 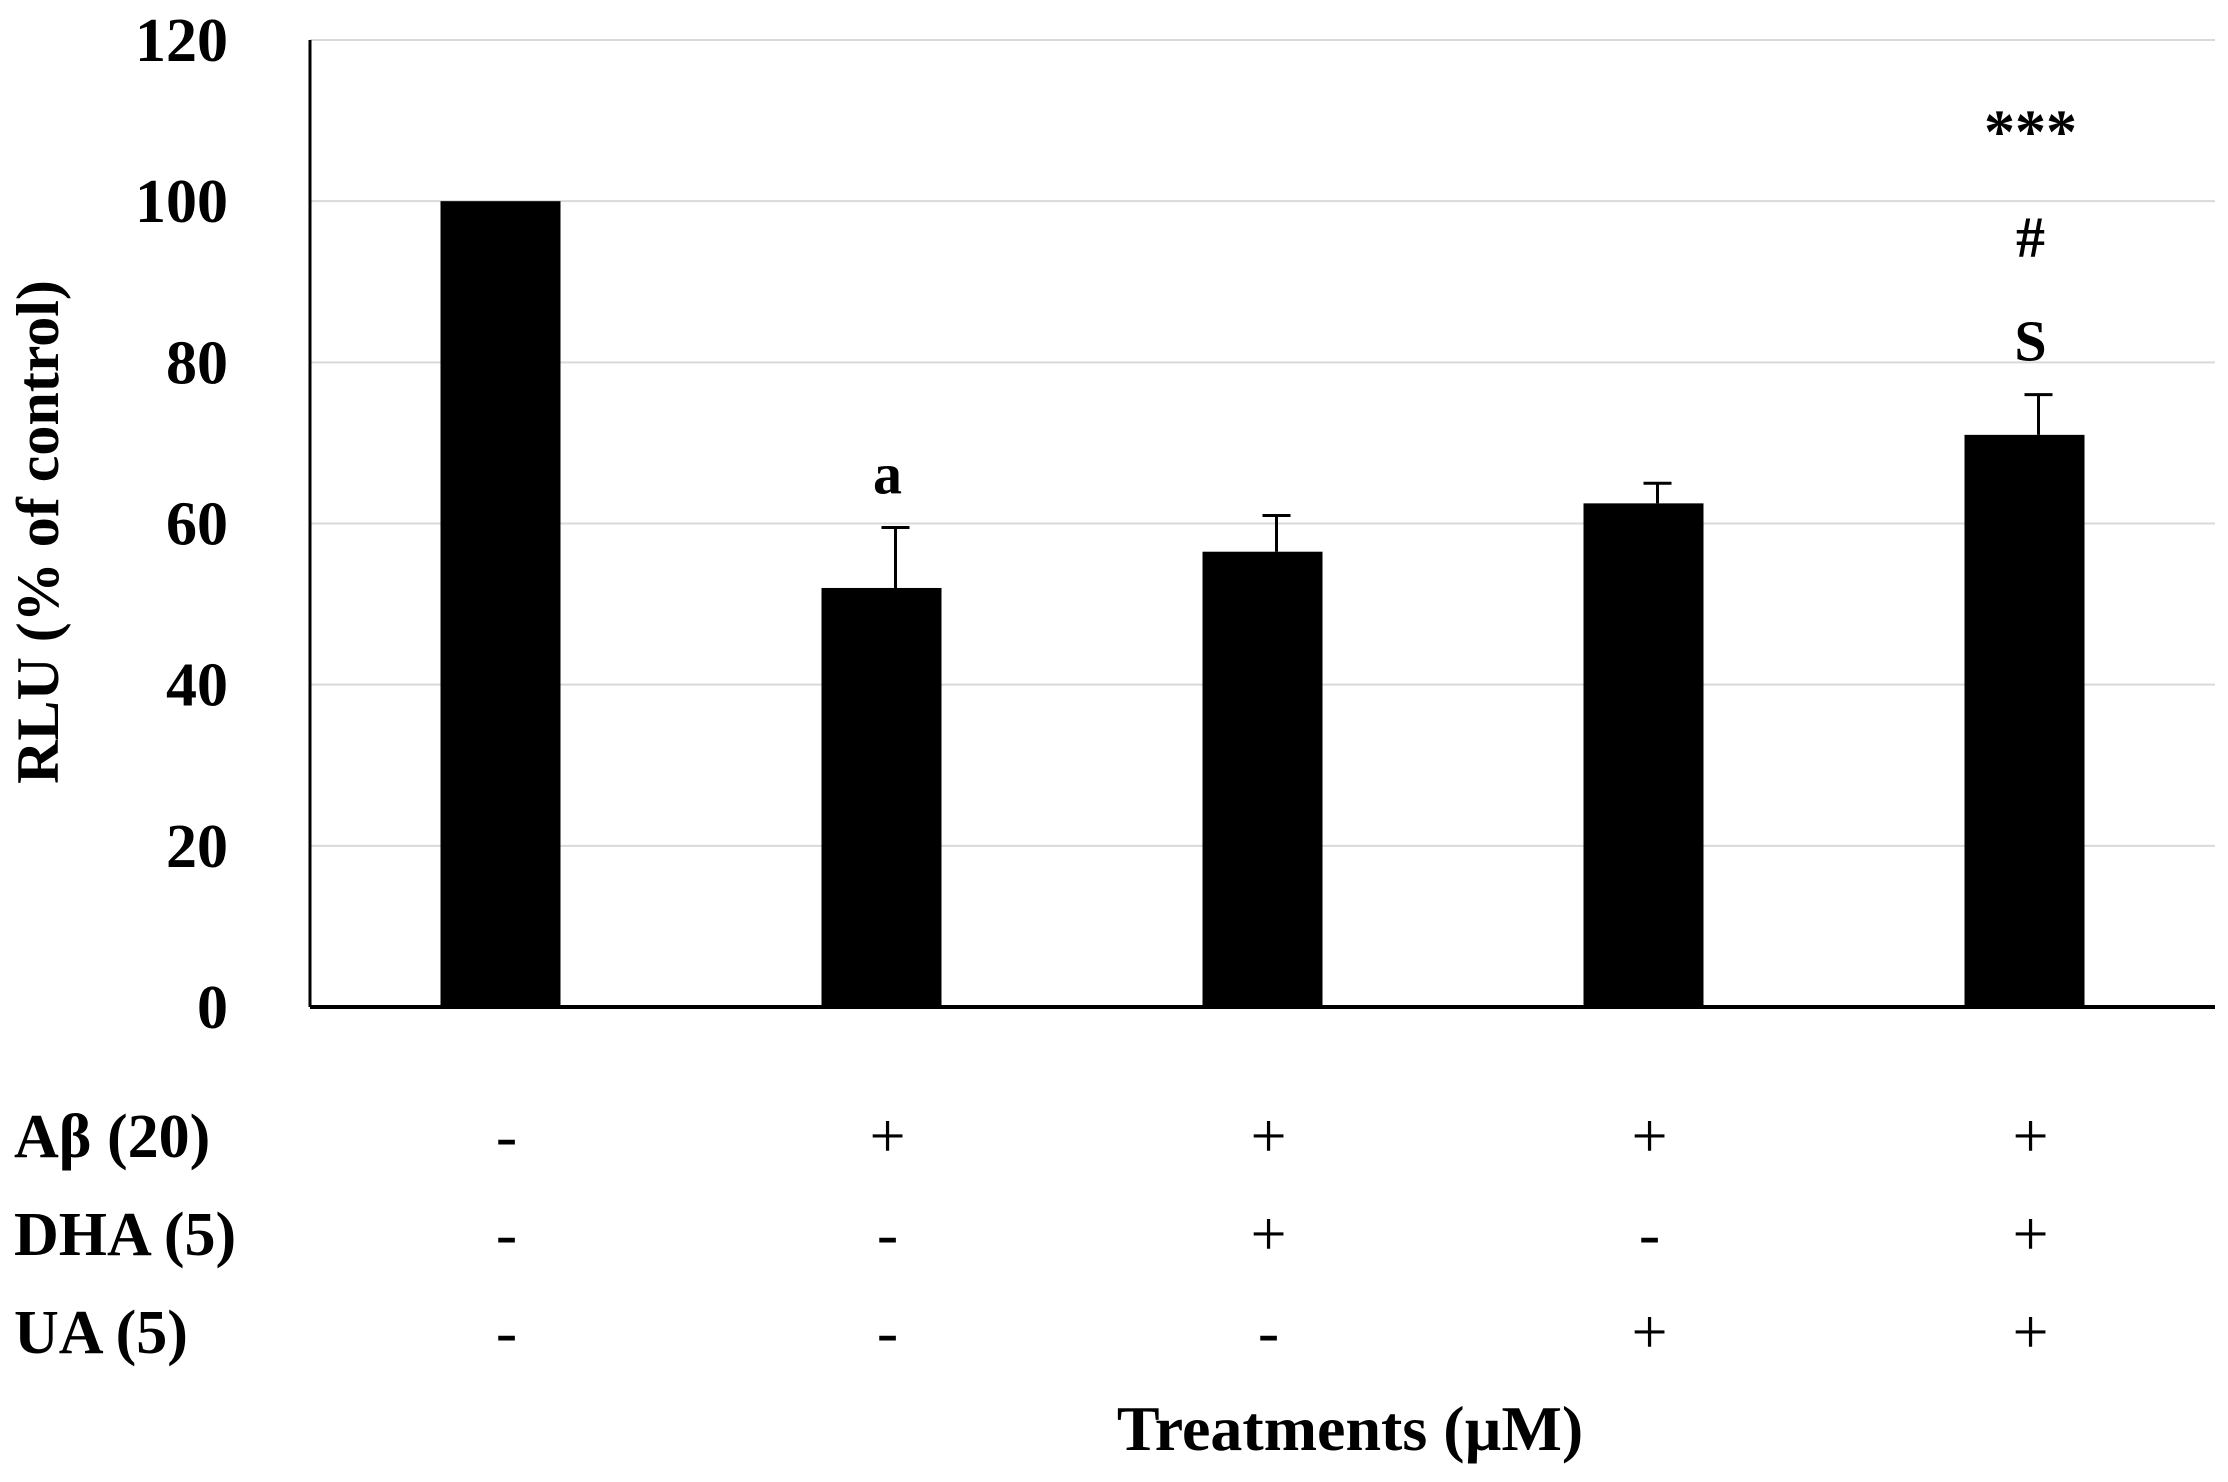 I want to click on treatment-row-label: UA (5), so click(x=101, y=1333).